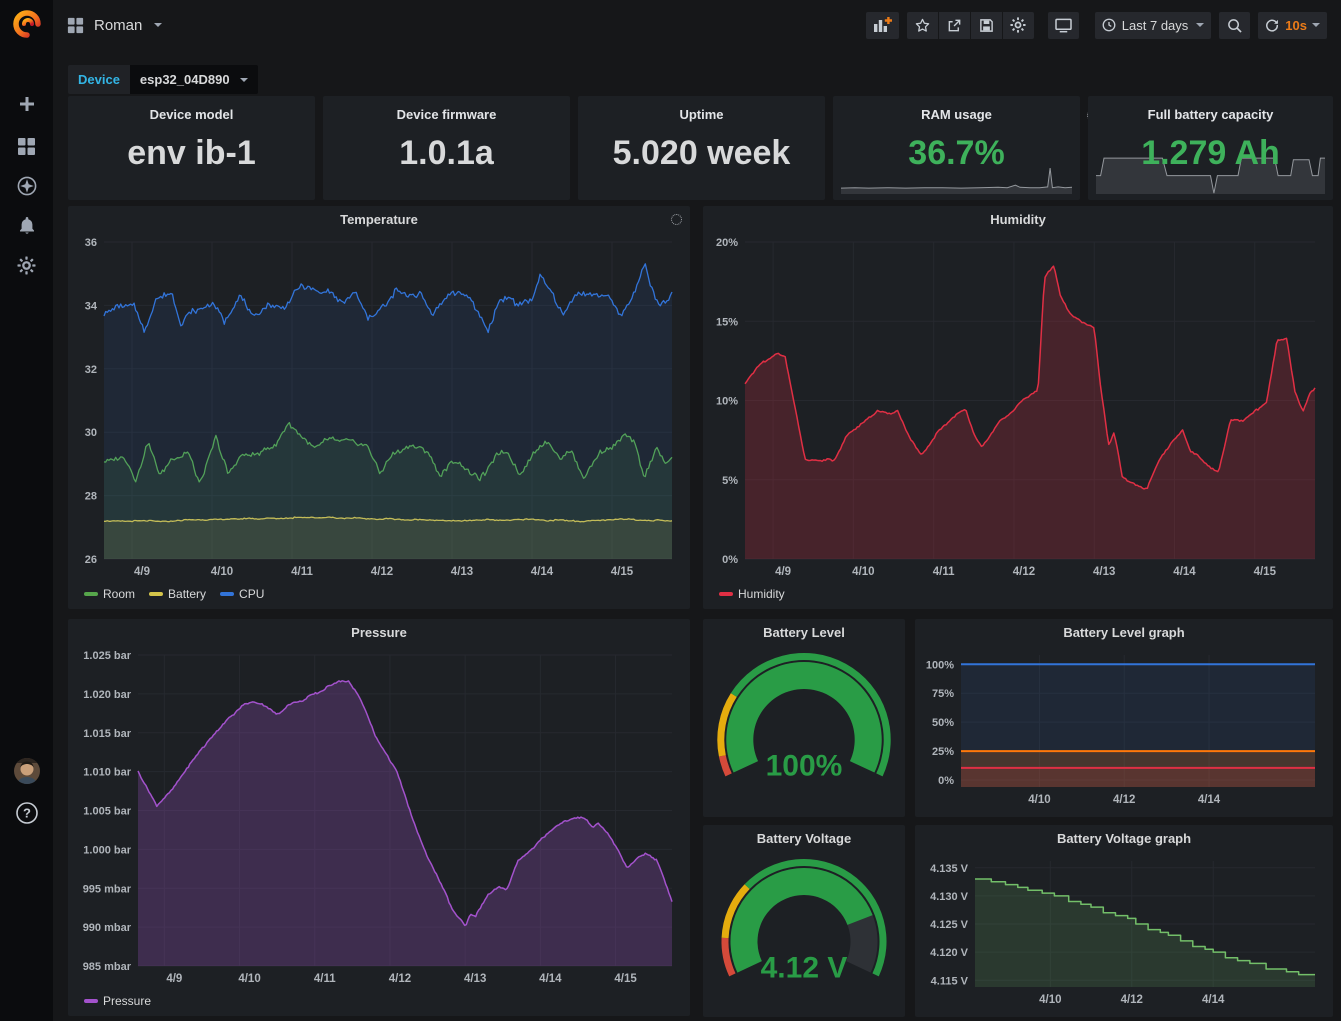  What do you see at coordinates (676, 219) in the screenshot?
I see `panel-loading-spinner` at bounding box center [676, 219].